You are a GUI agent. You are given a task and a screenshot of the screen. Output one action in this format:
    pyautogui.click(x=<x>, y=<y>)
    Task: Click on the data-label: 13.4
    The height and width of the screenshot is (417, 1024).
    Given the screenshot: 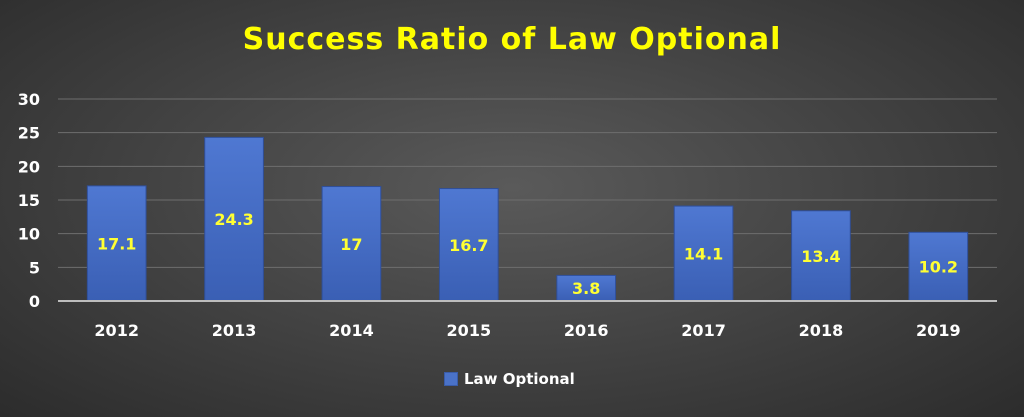 What is the action you would take?
    pyautogui.click(x=820, y=256)
    